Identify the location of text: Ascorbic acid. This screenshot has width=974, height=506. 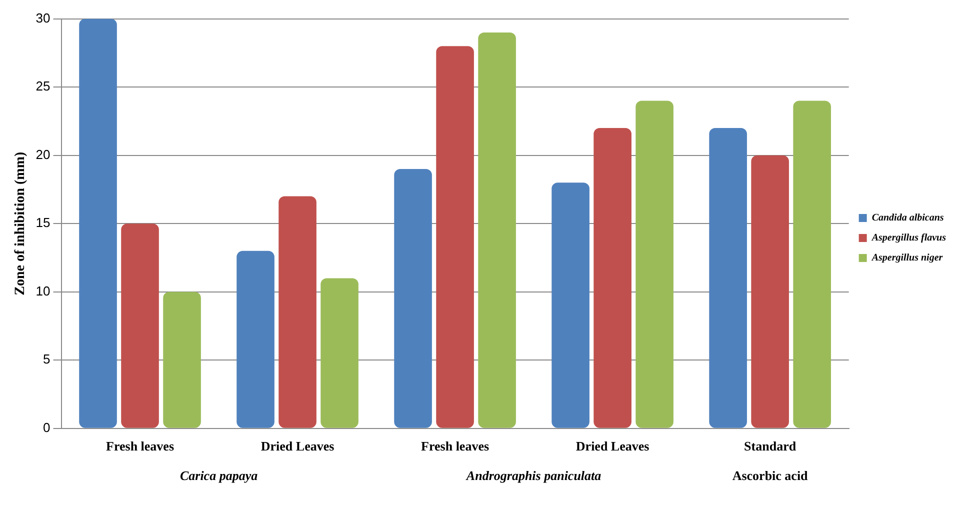
(770, 475).